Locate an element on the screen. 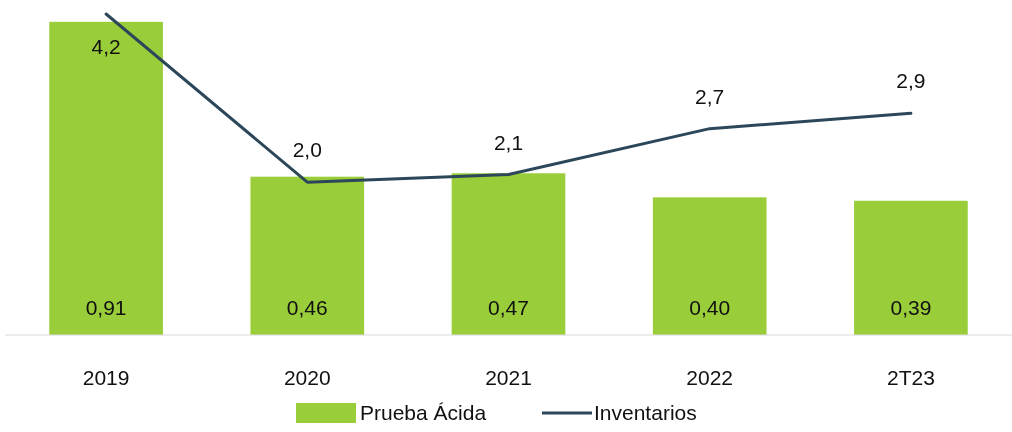  data-label: 4,2 is located at coordinates (106, 46).